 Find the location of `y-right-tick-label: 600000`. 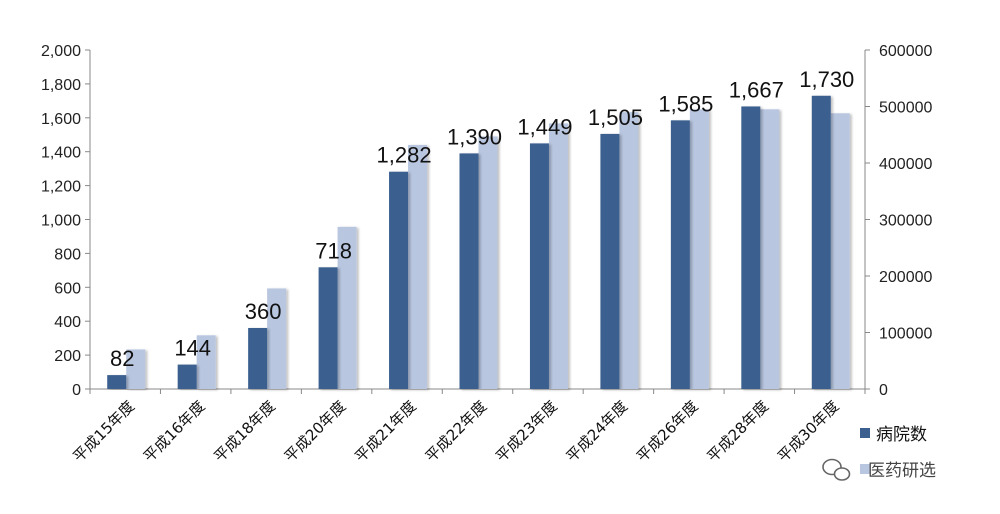

y-right-tick-label: 600000 is located at coordinates (905, 51).